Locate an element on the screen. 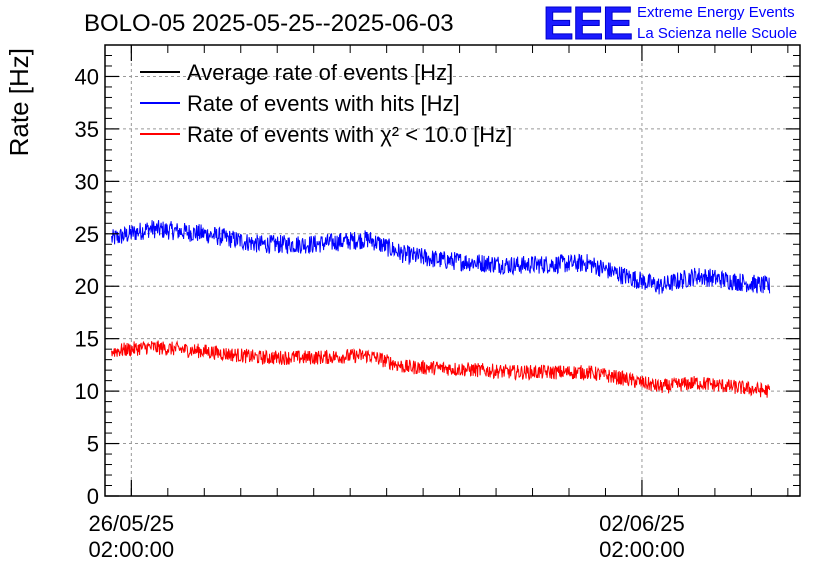 This screenshot has width=836, height=572. org-name-line1: Extreme Energy Events is located at coordinates (716, 12).